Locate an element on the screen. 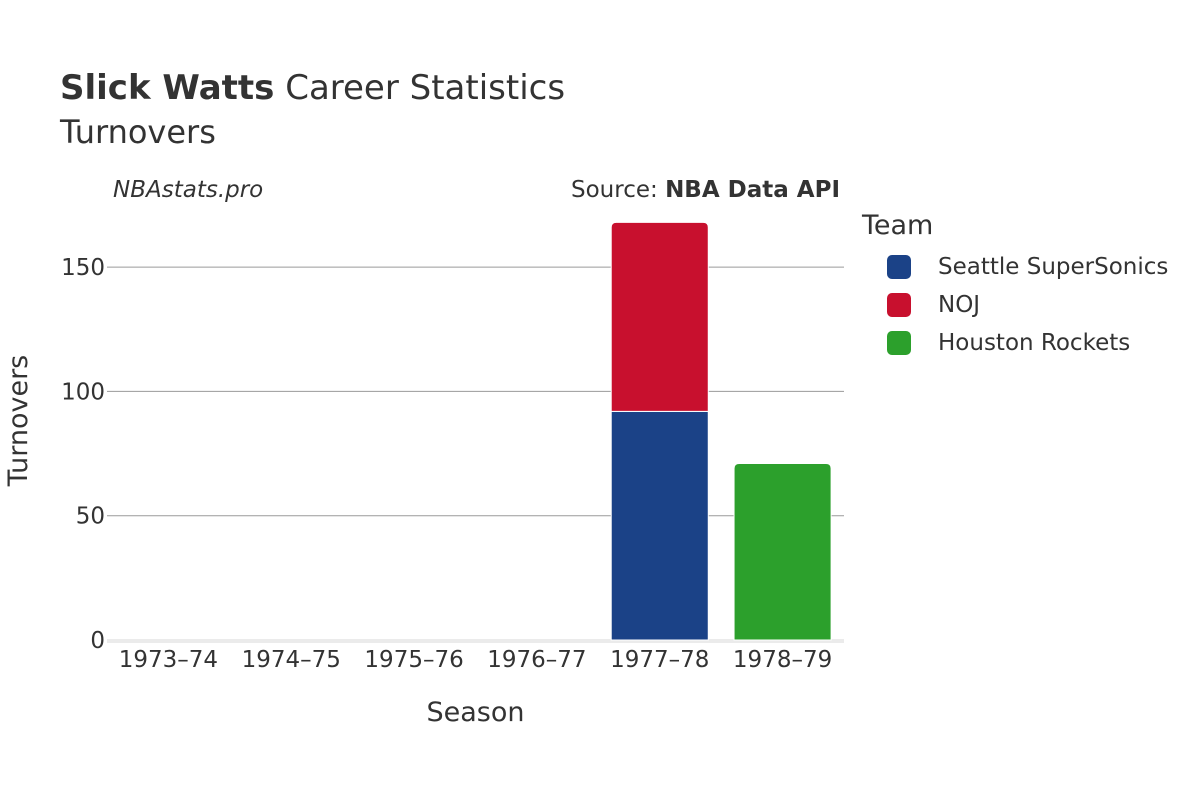 This screenshot has height=800, width=1200. source-prefix: Source: is located at coordinates (618, 190).